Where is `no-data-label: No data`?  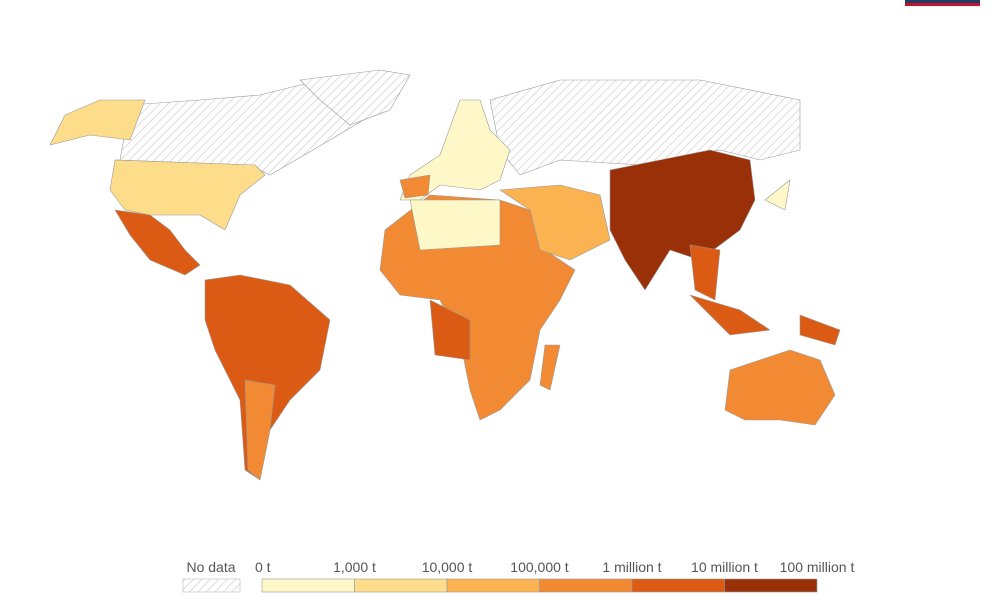
no-data-label: No data is located at coordinates (210, 567).